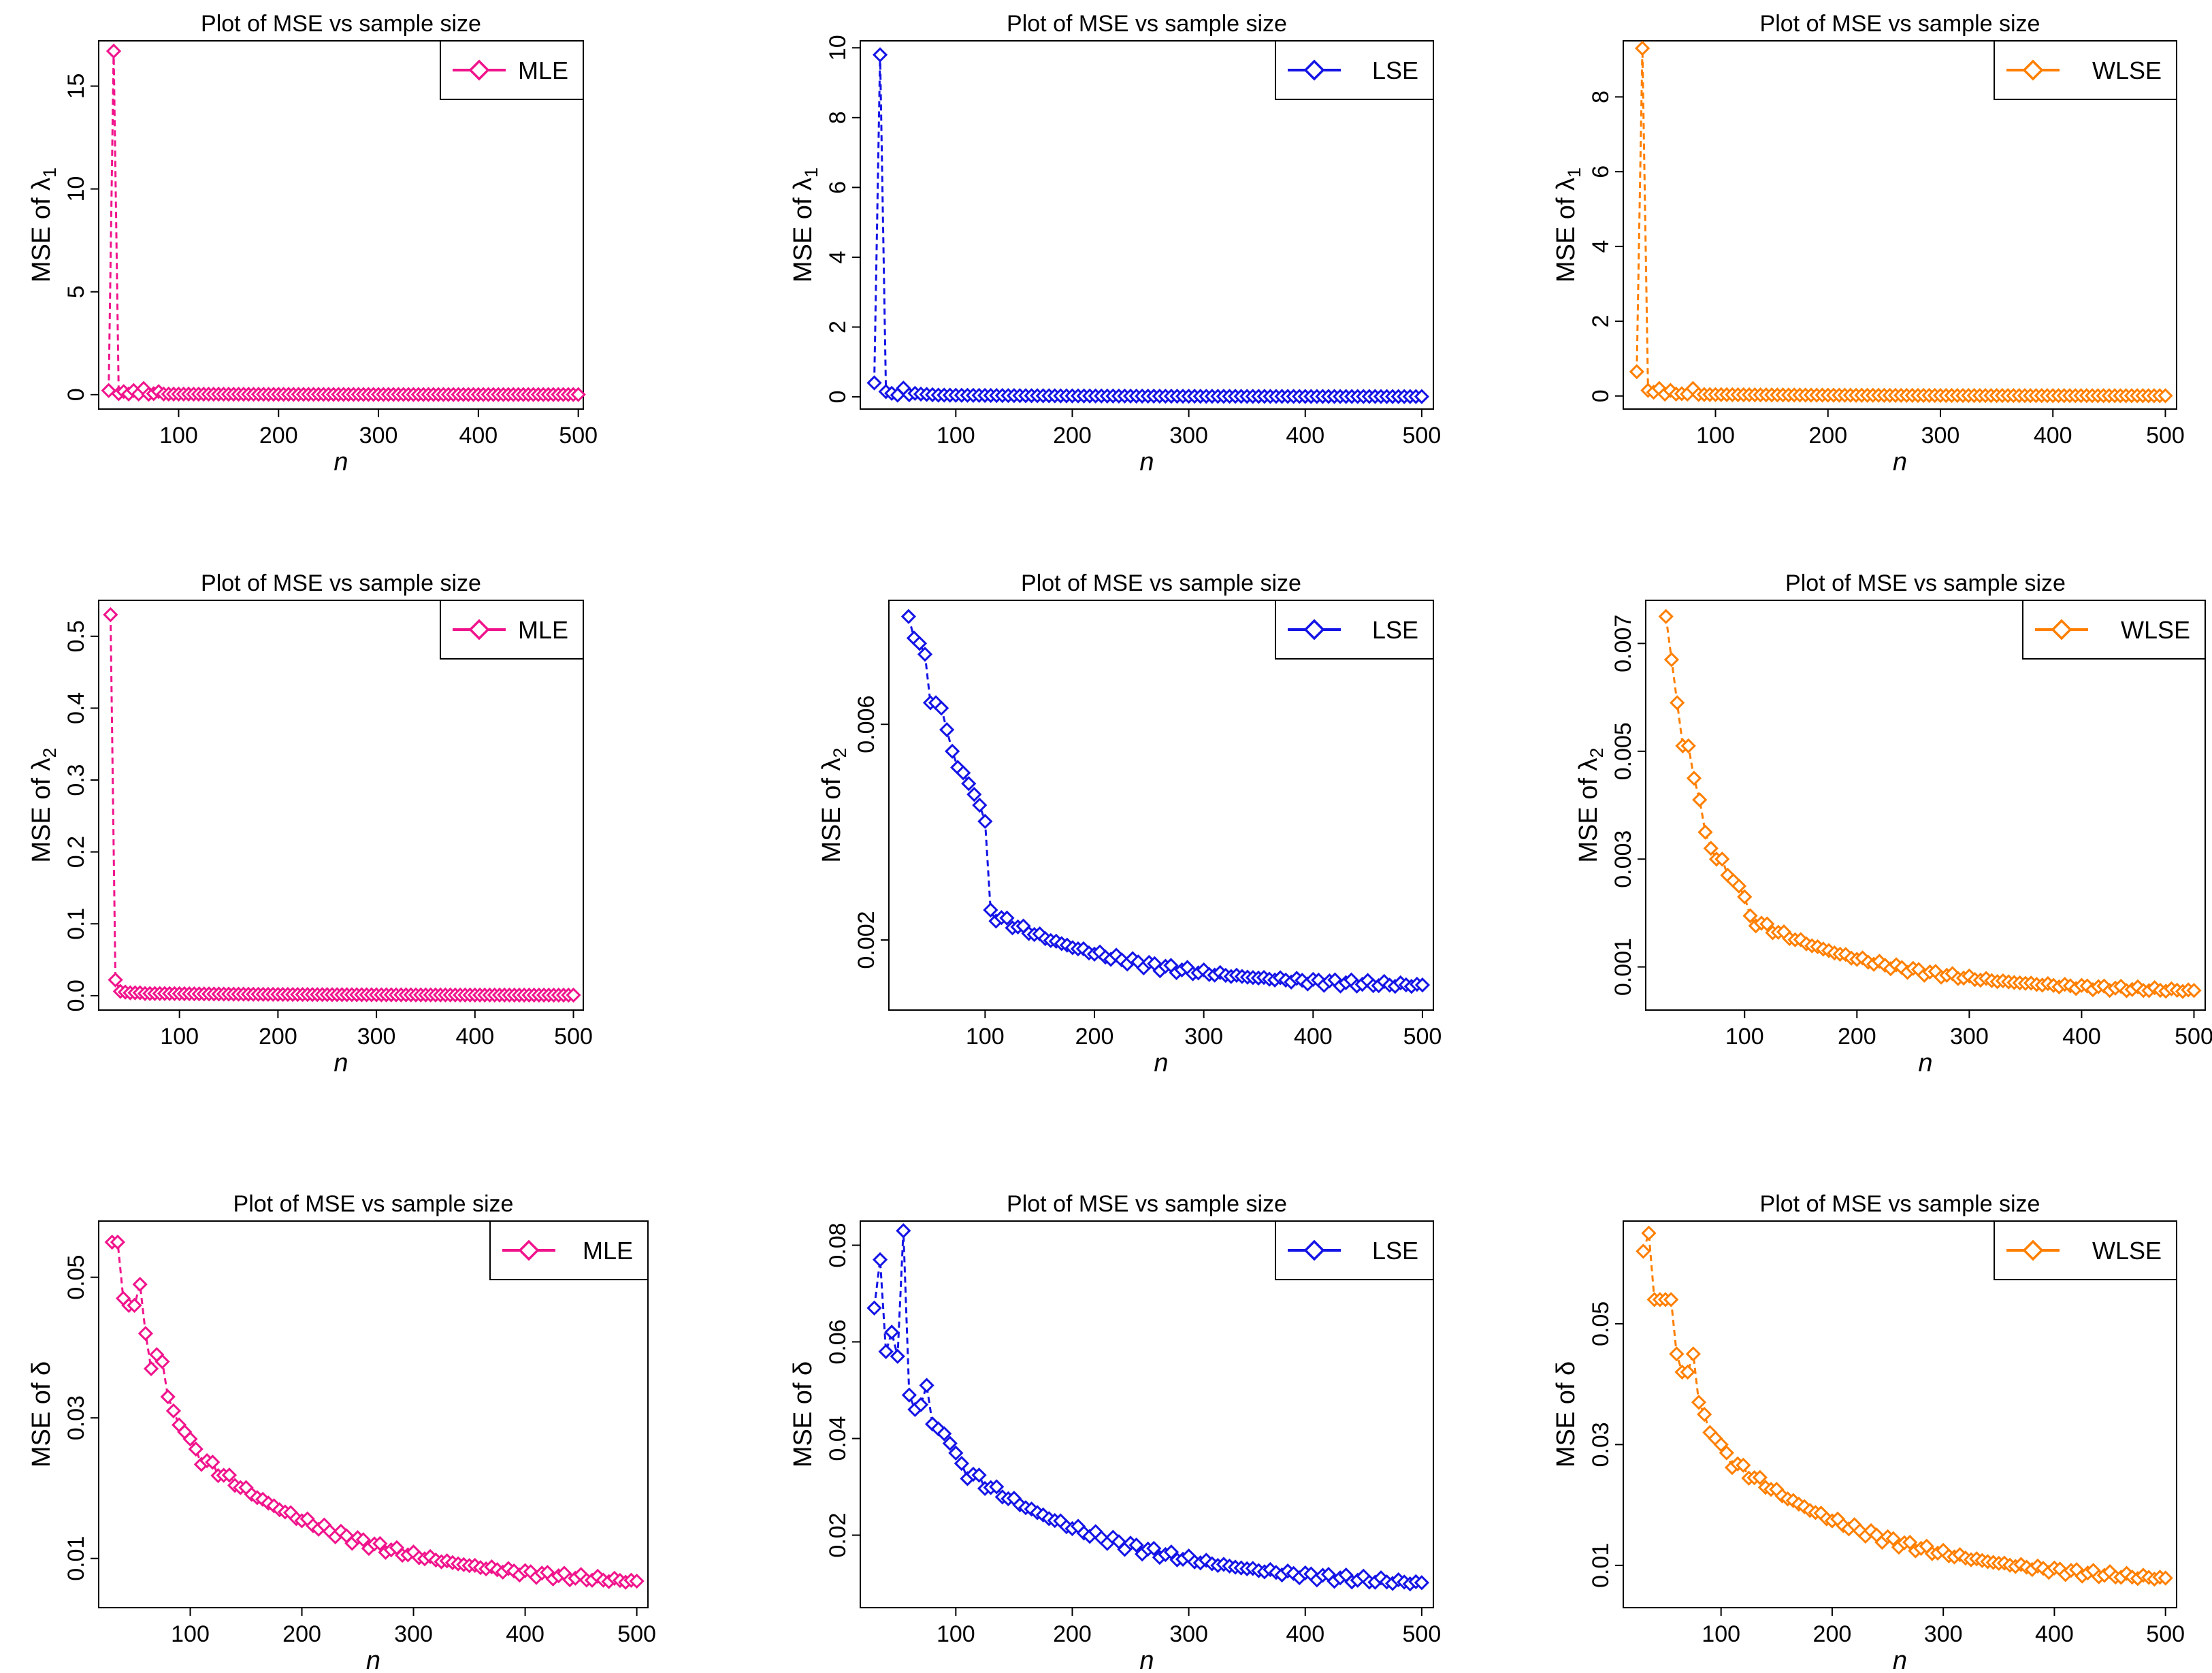 Image resolution: width=2212 pixels, height=1673 pixels. What do you see at coordinates (1566, 1414) in the screenshot?
I see `y-axis-label: MSE of δ` at bounding box center [1566, 1414].